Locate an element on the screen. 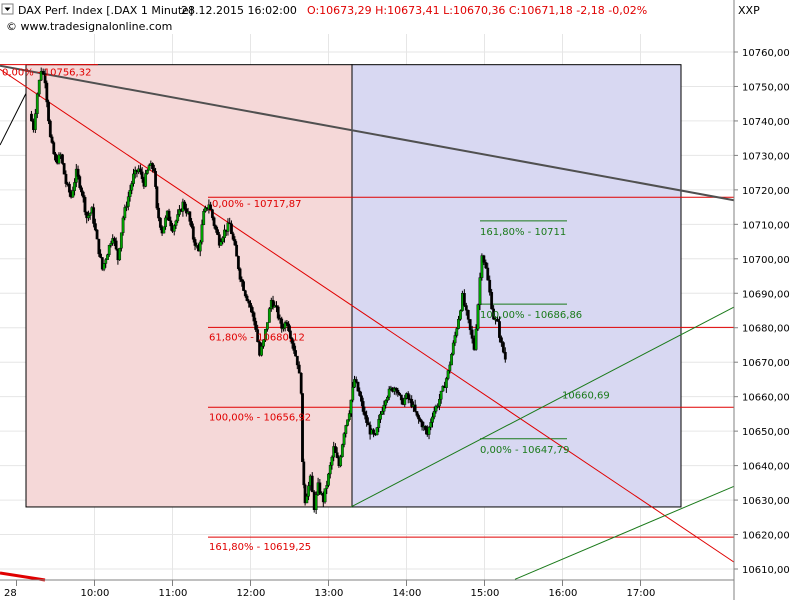 The height and width of the screenshot is (600, 800). y-tick-label: 10660,00 is located at coordinates (766, 398).